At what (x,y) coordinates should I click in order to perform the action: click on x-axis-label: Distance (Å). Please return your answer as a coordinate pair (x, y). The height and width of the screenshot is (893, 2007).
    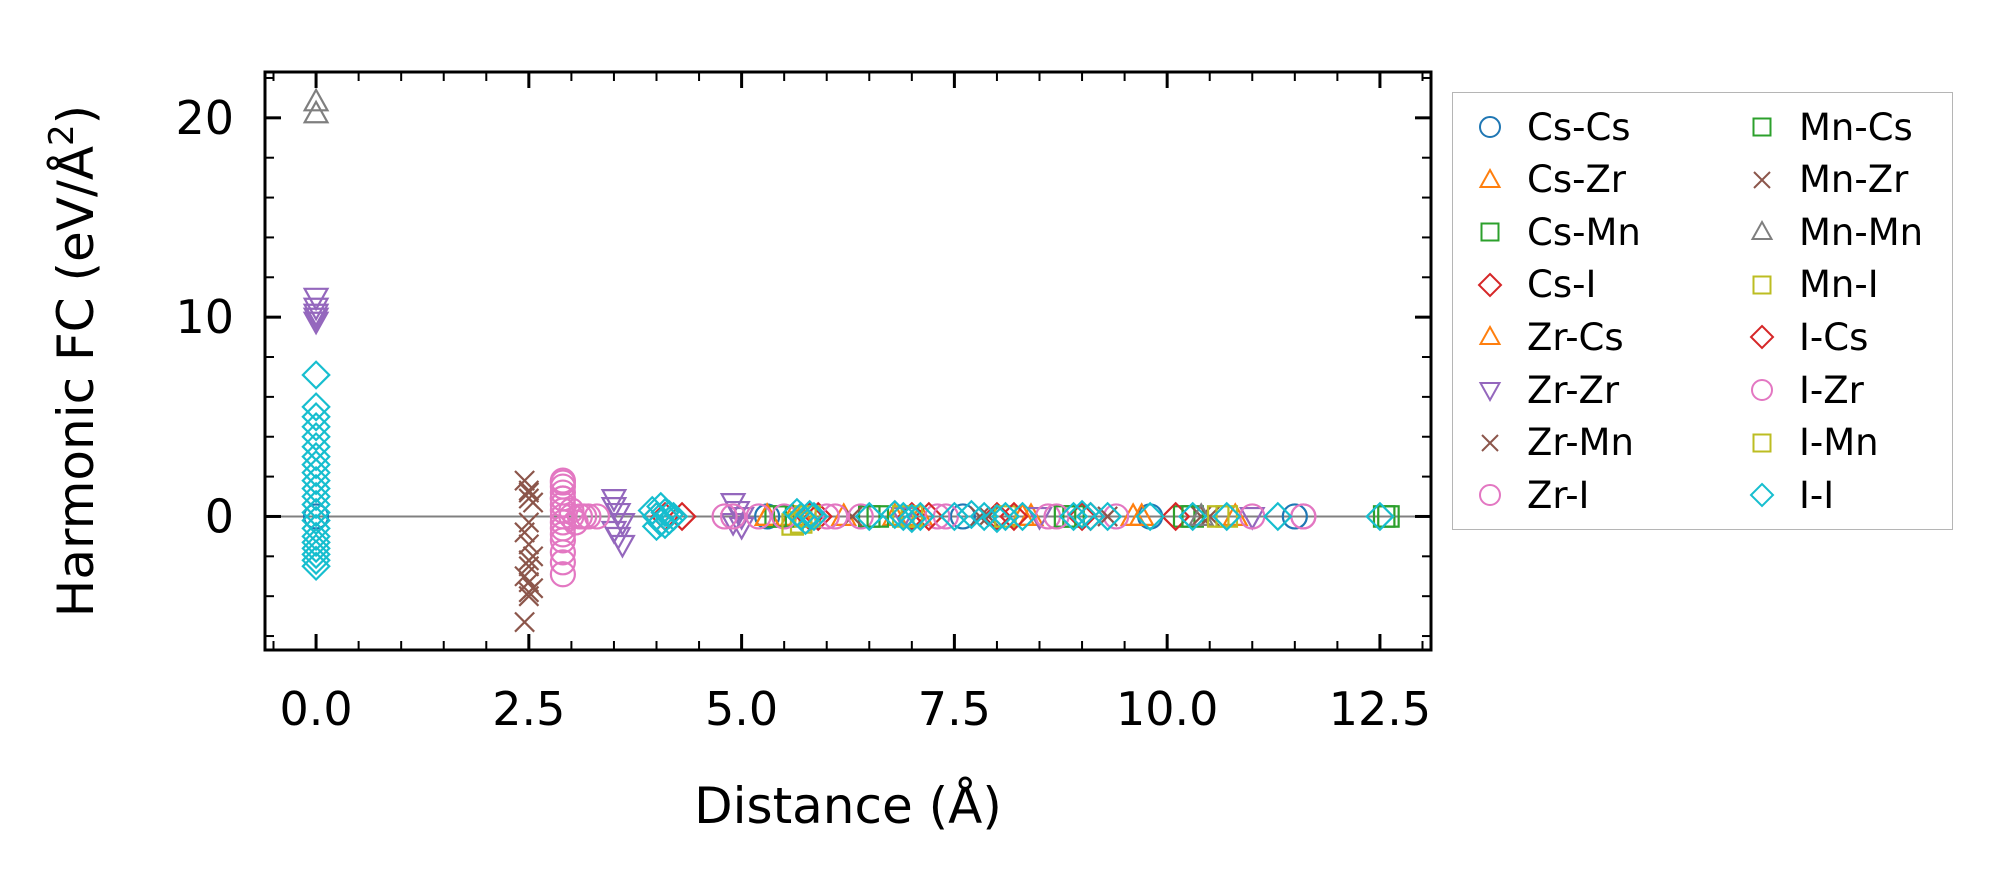
    Looking at the image, I should click on (848, 806).